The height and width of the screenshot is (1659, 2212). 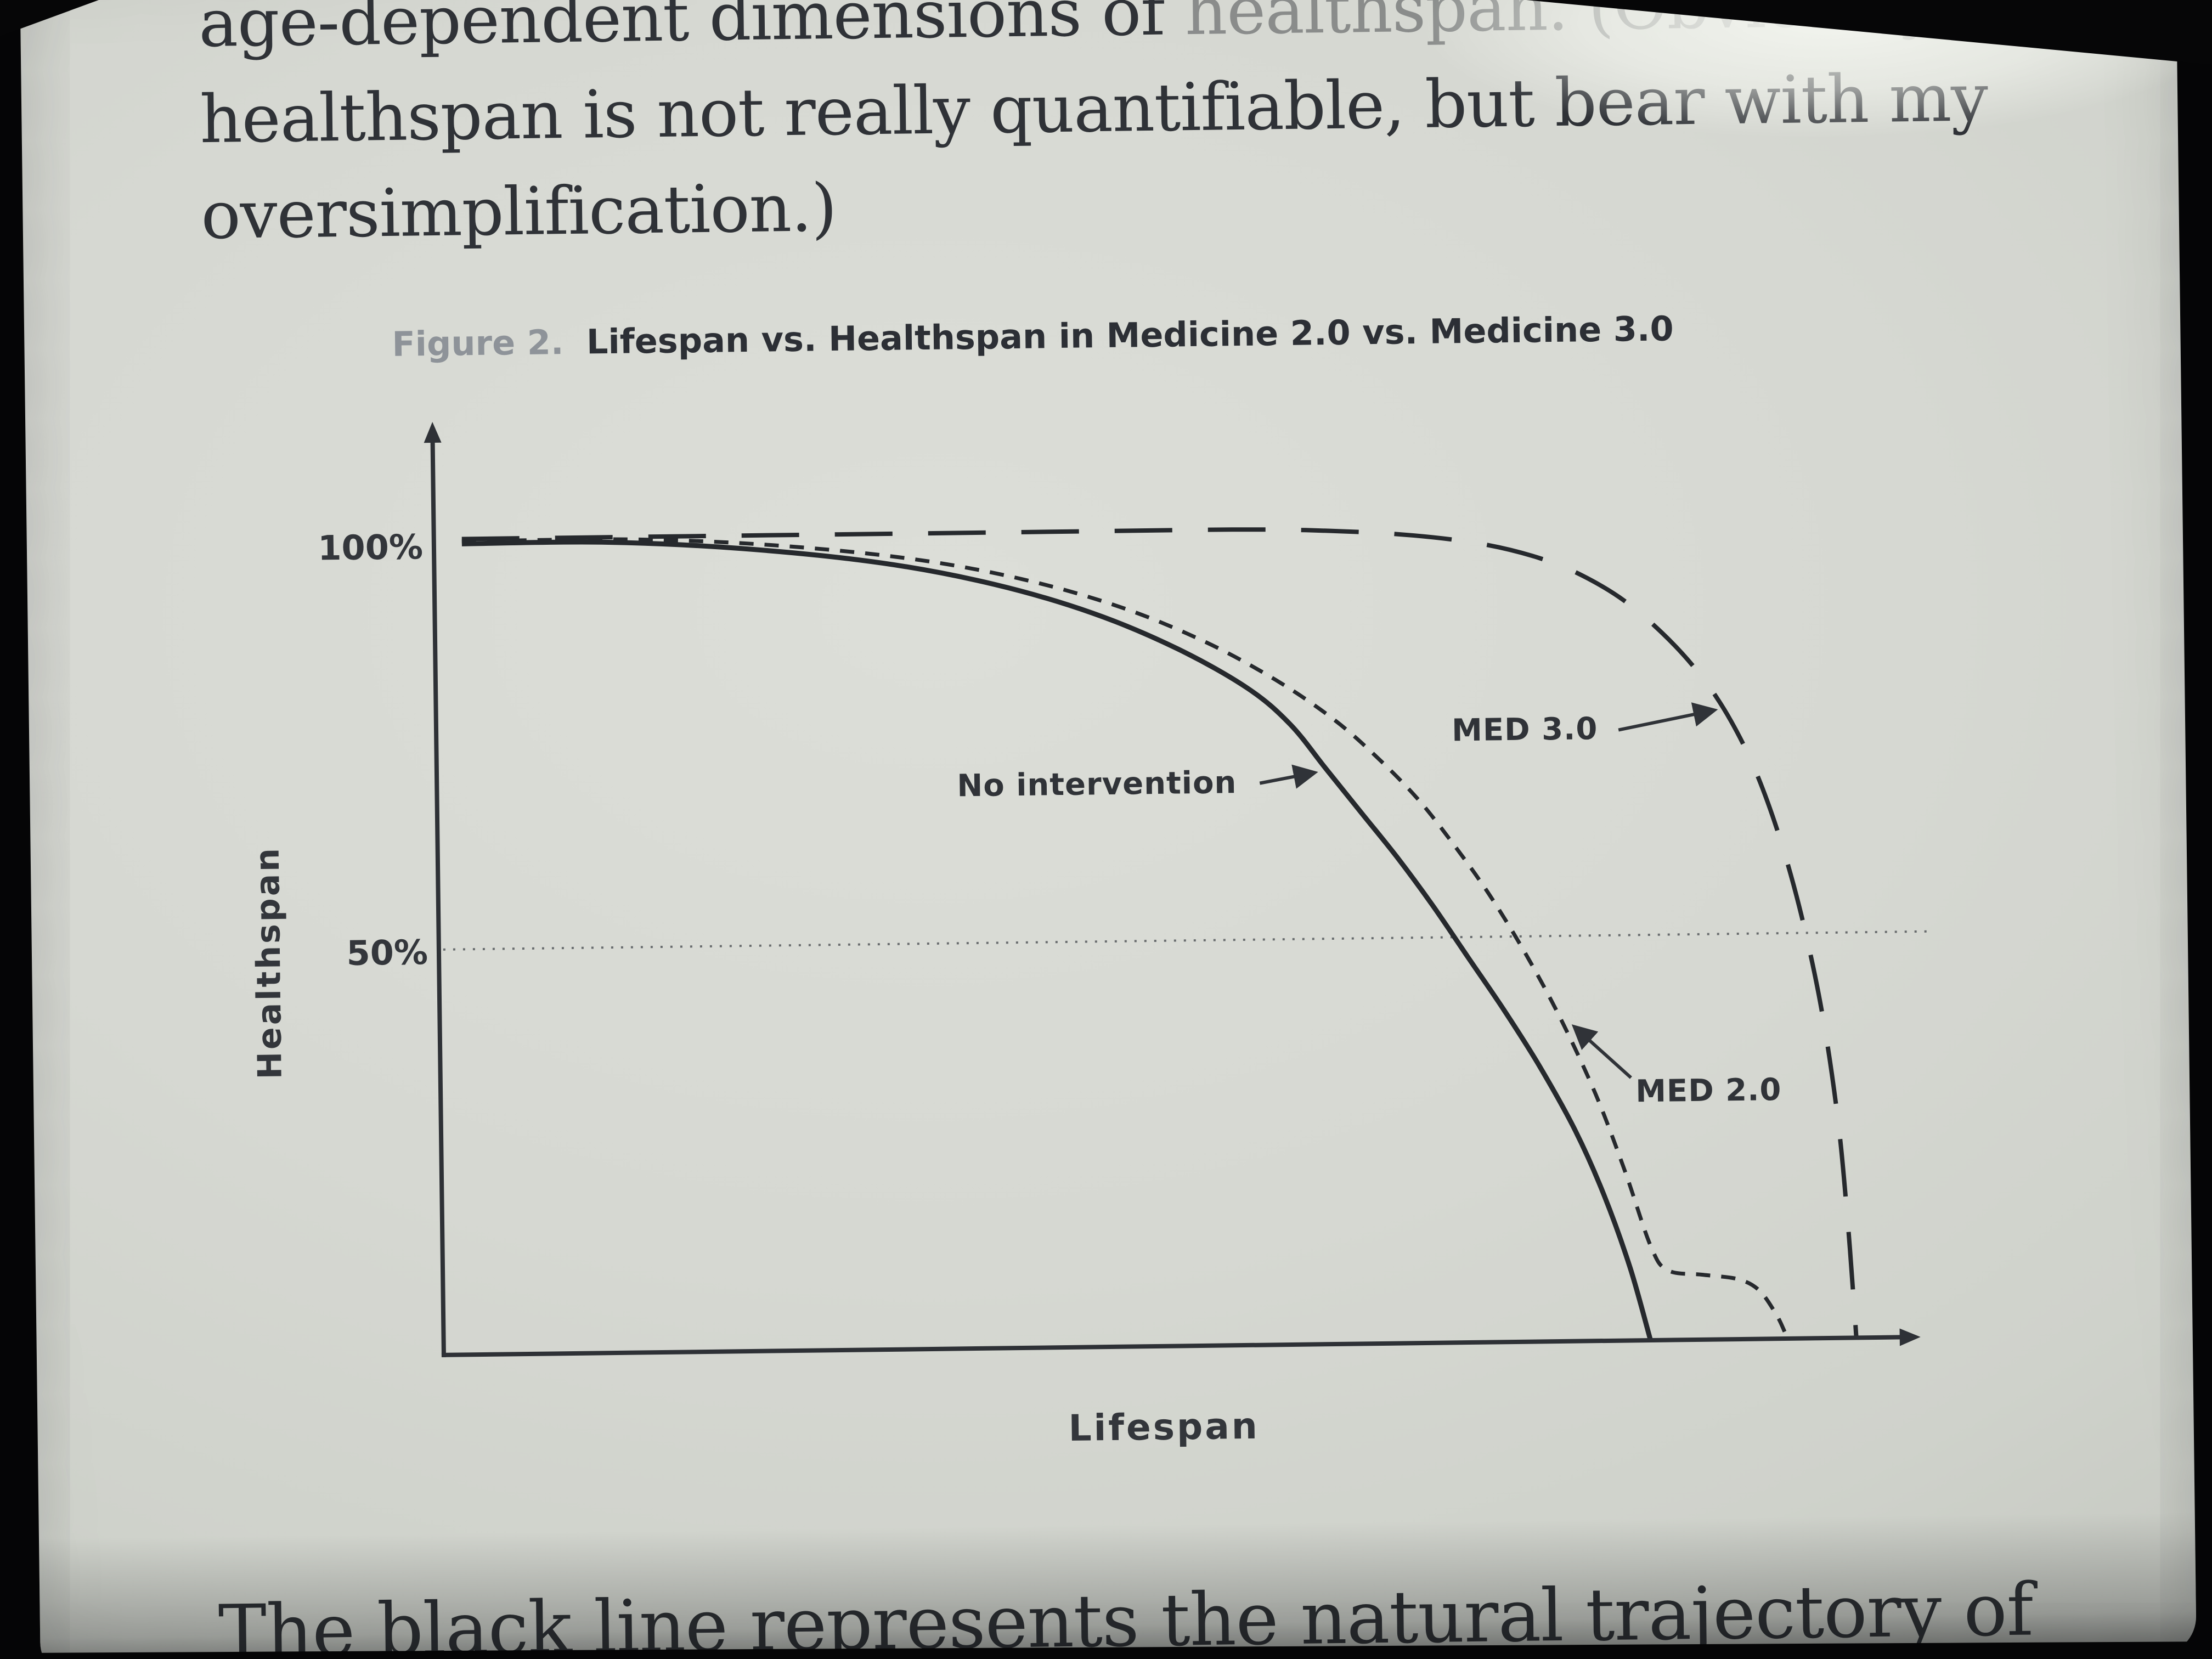 What do you see at coordinates (433, 432) in the screenshot?
I see `y-axis-arrow-icon` at bounding box center [433, 432].